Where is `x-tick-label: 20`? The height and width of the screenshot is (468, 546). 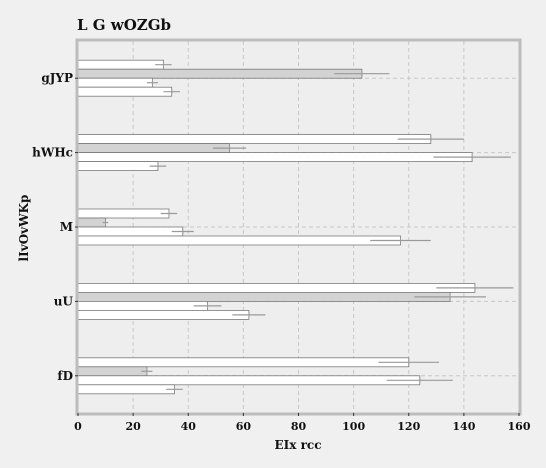 x-tick-label: 20 is located at coordinates (133, 426).